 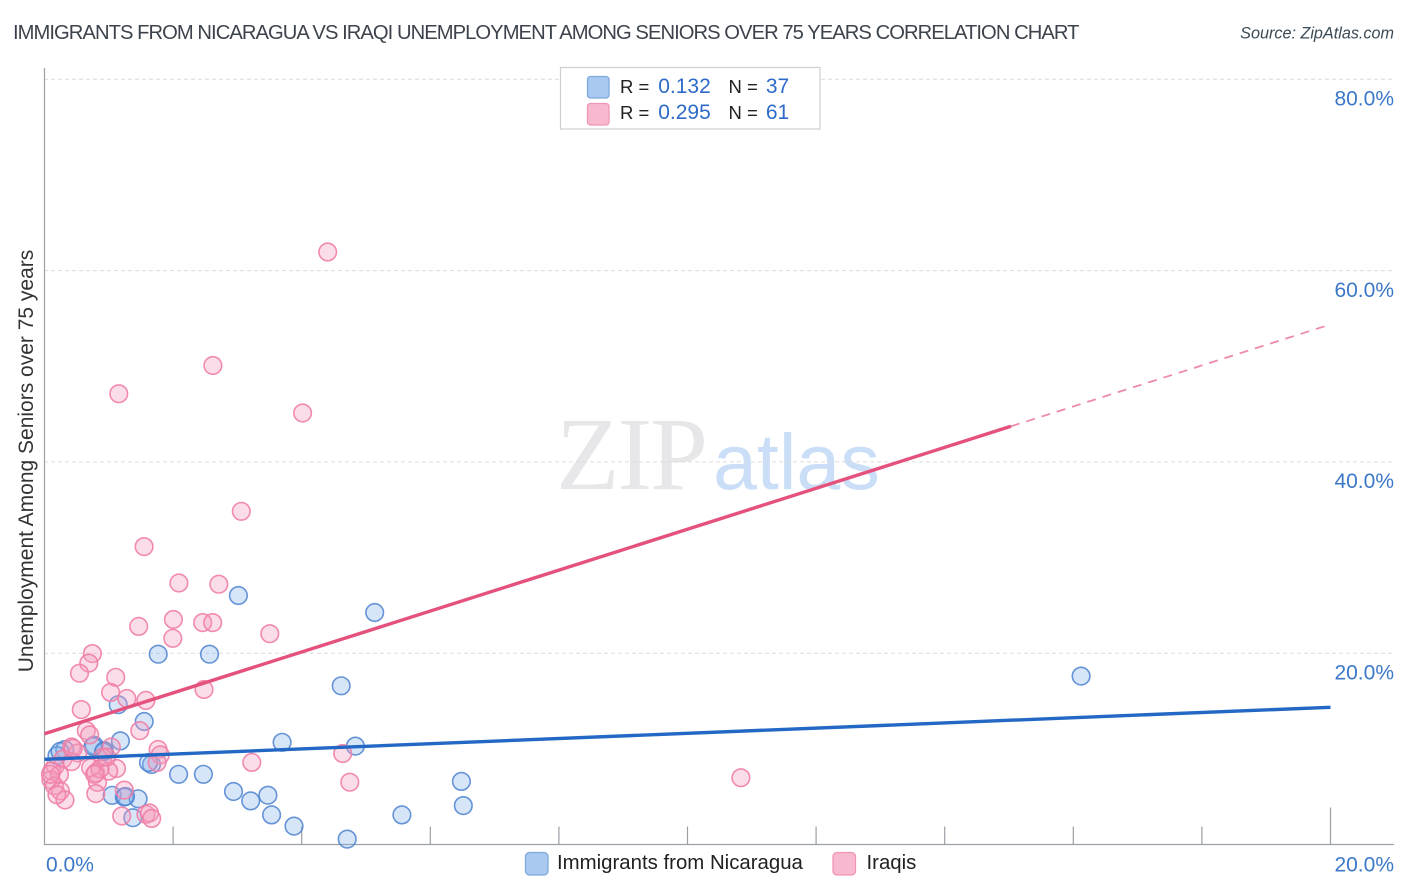 What do you see at coordinates (631, 454) in the screenshot?
I see `svg-text: ZIP` at bounding box center [631, 454].